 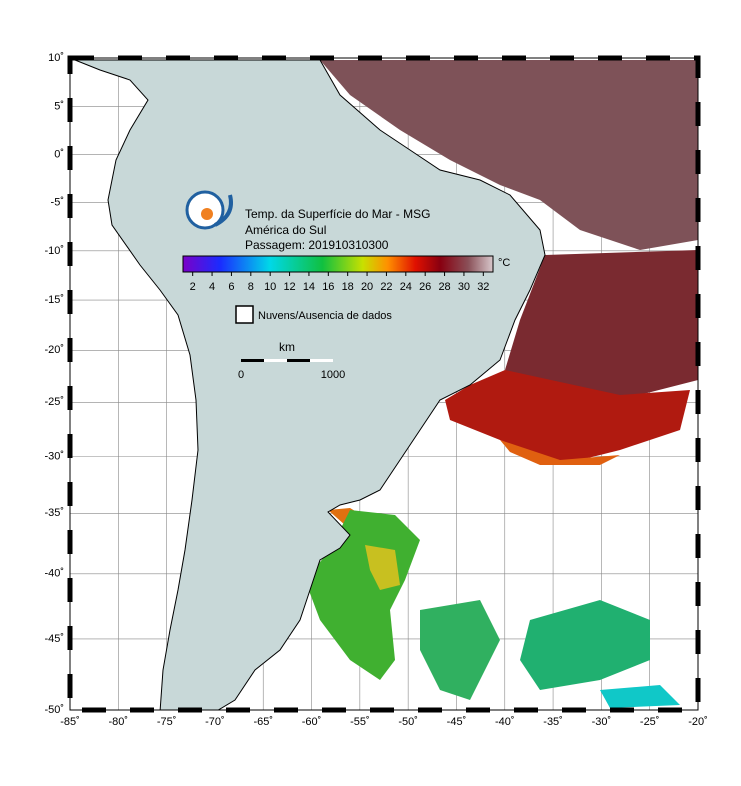 What do you see at coordinates (263, 722) in the screenshot?
I see `lon-tick-label: -65˚` at bounding box center [263, 722].